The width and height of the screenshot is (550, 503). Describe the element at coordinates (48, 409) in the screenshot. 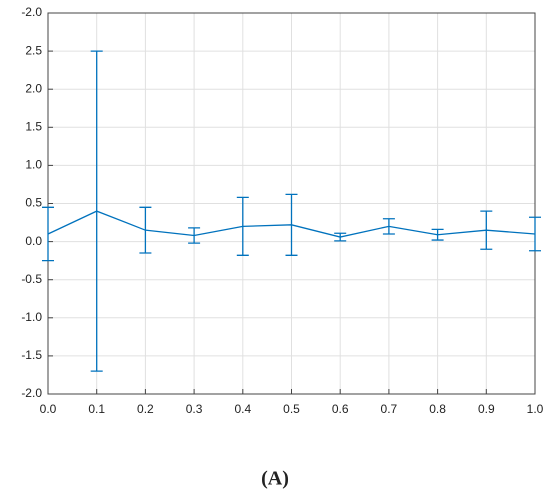

I see `x-tick-label: 0.0` at that location.